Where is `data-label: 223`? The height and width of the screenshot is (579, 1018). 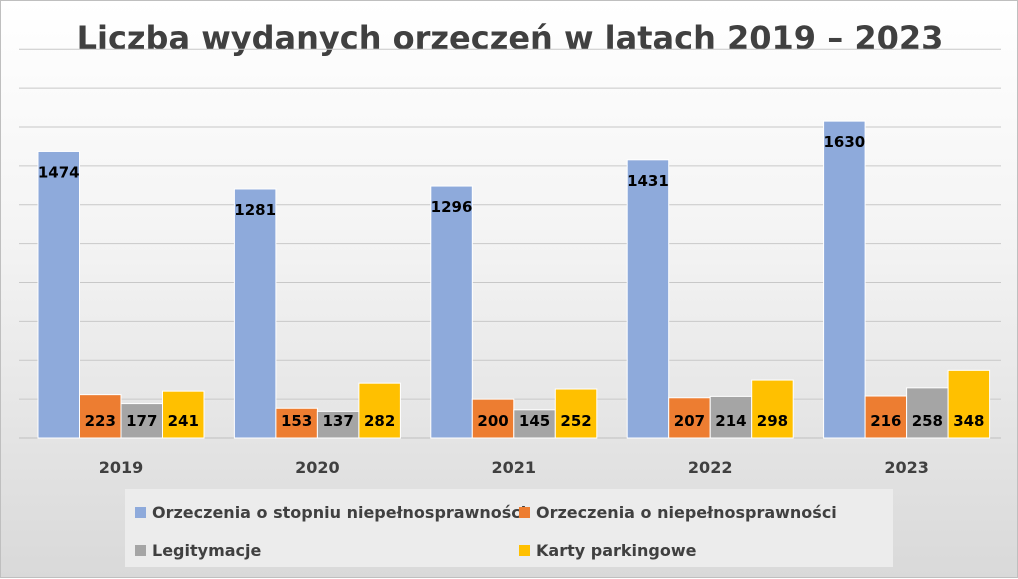 data-label: 223 is located at coordinates (100, 421).